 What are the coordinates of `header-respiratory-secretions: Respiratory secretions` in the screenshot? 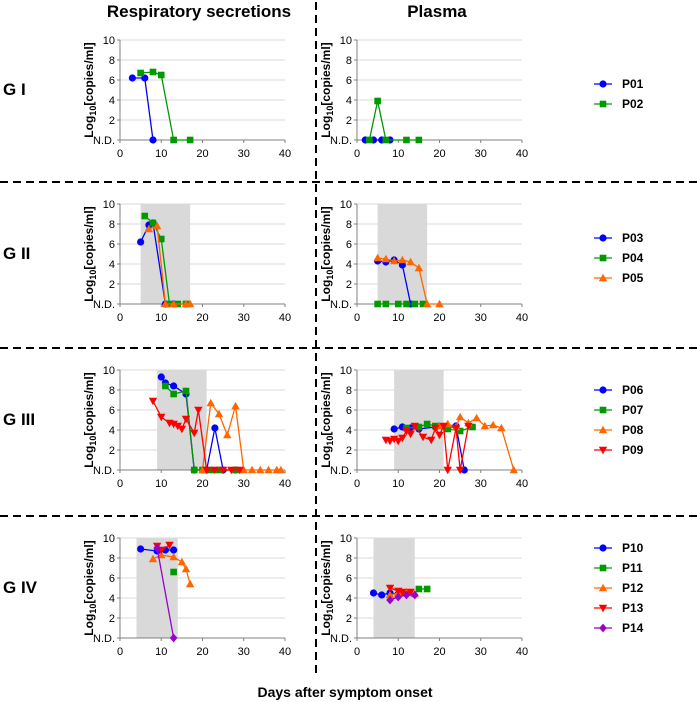 It's located at (199, 11).